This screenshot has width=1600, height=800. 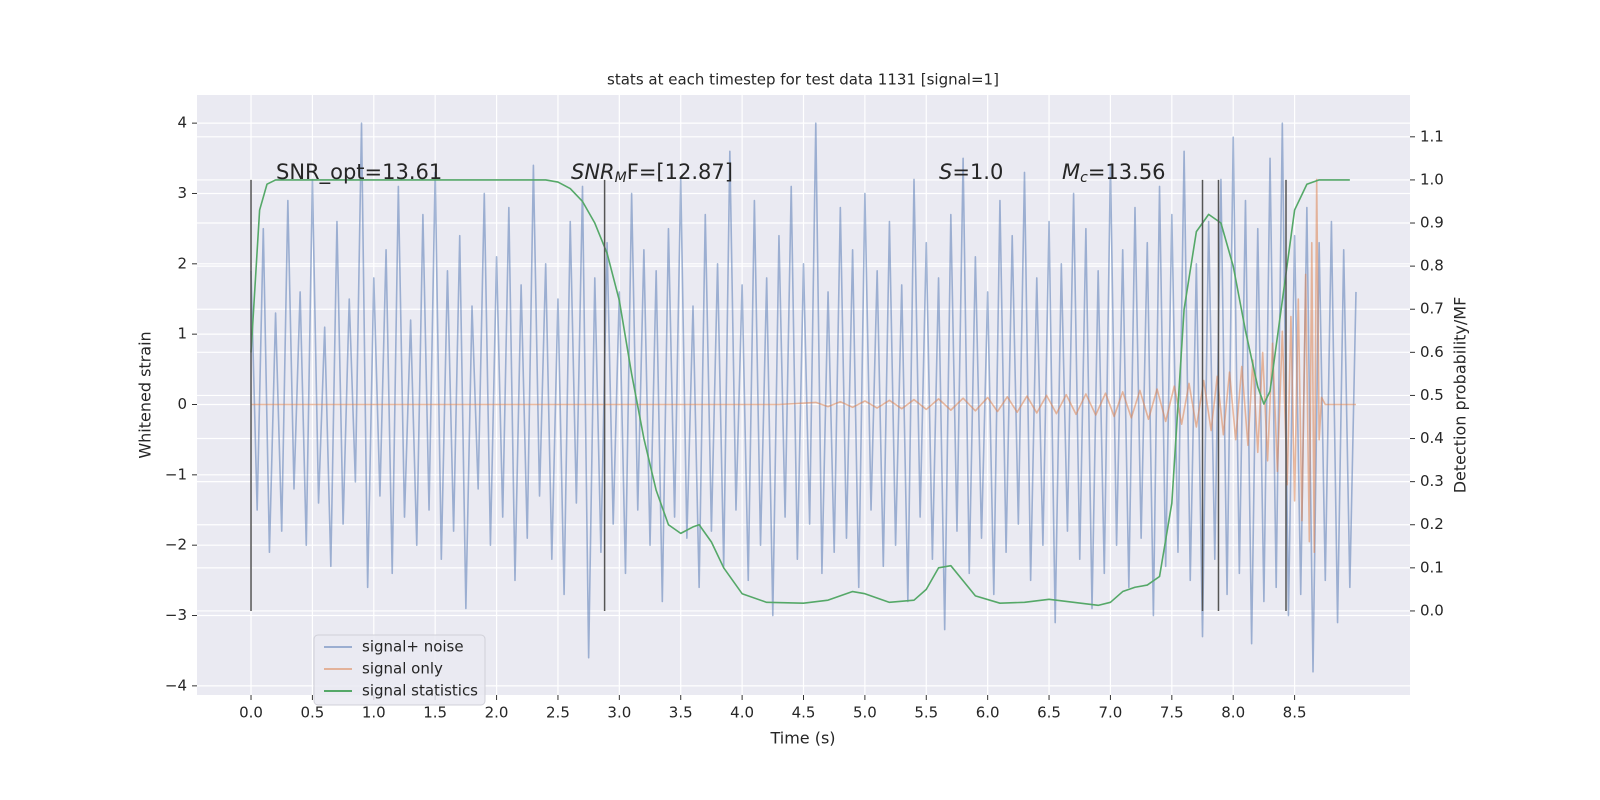 What do you see at coordinates (182, 404) in the screenshot?
I see `y-tick-label: 0` at bounding box center [182, 404].